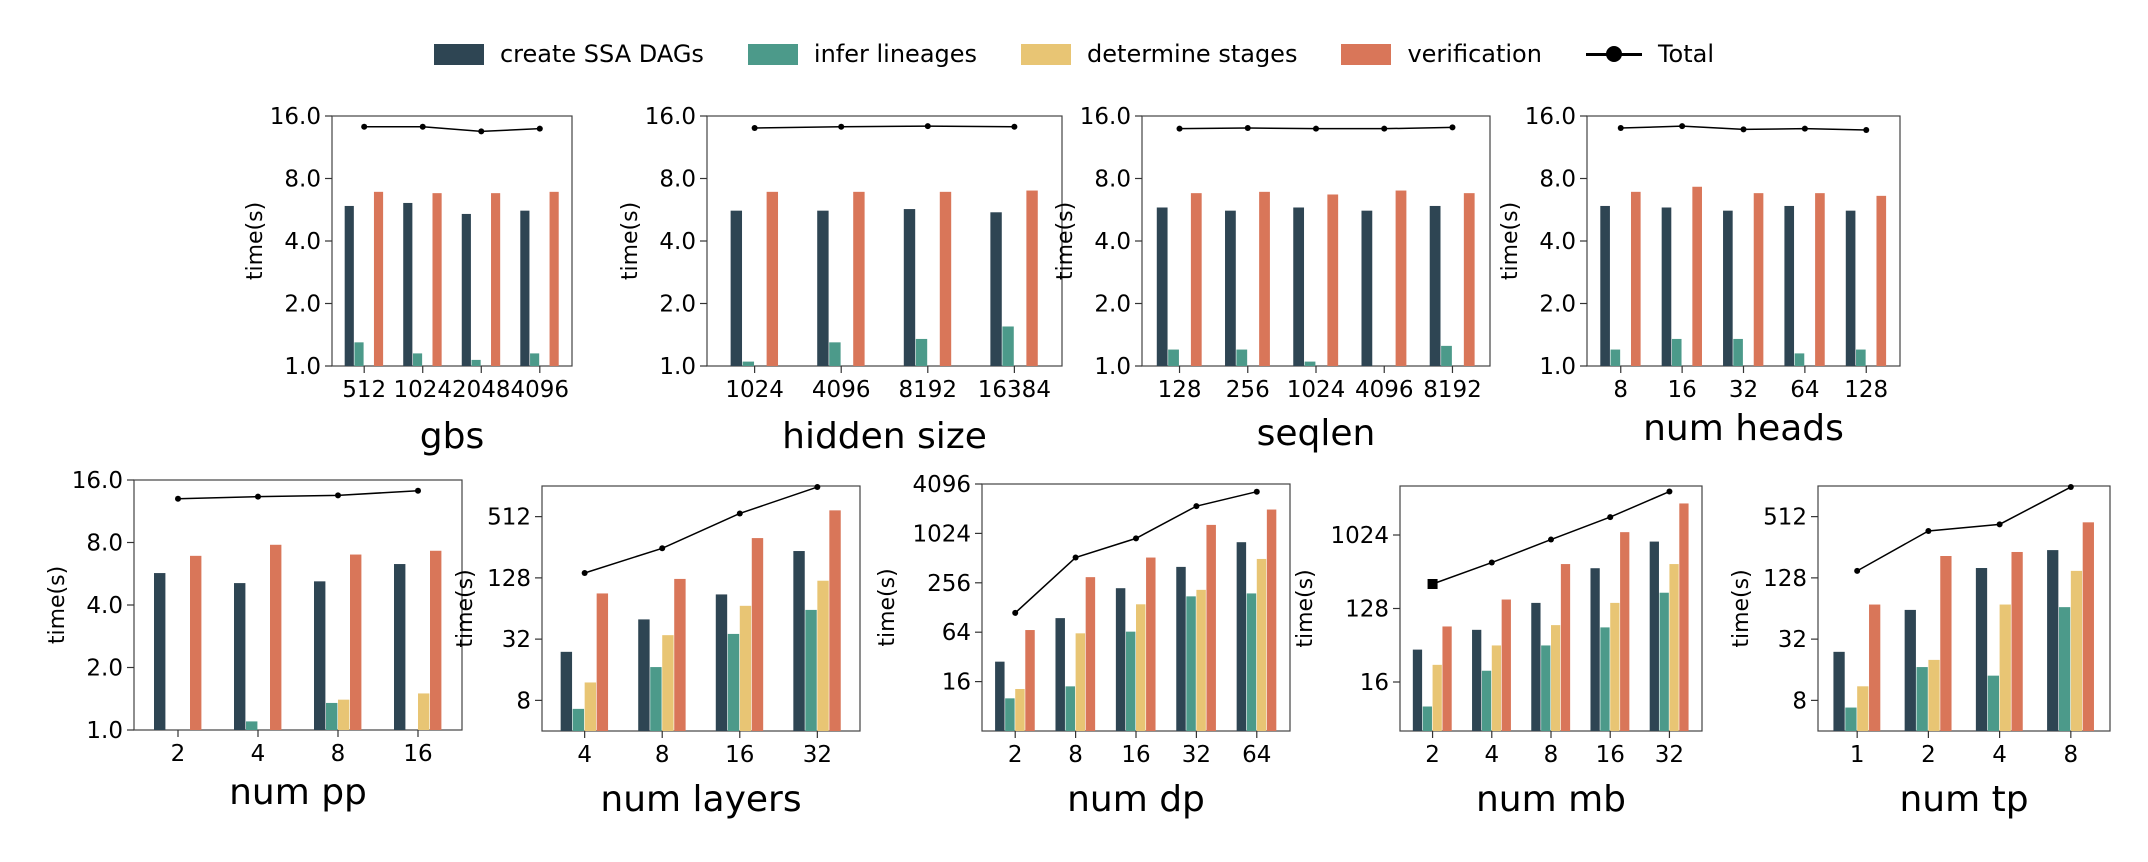  Describe the element at coordinates (862, 54) in the screenshot. I see `legend-item-infer-lineages: infer lineages` at that location.